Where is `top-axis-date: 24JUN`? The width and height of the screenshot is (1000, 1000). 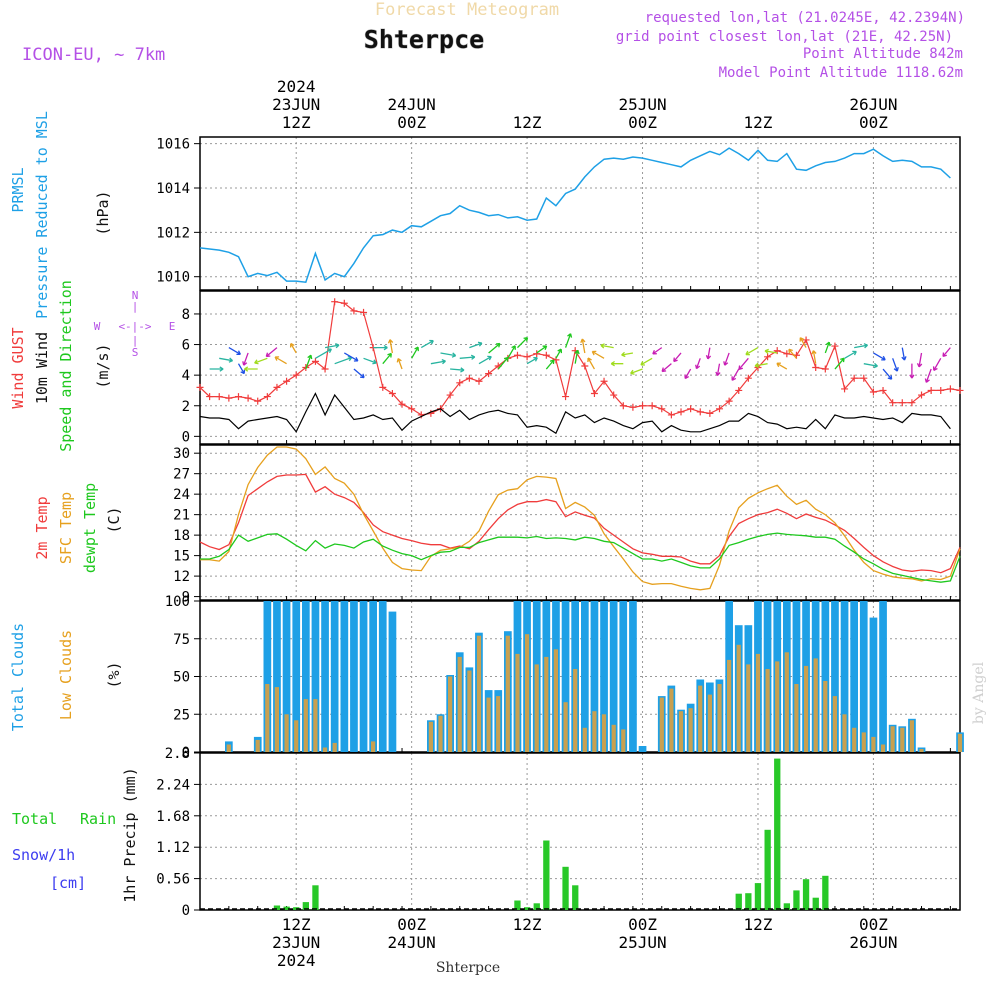
top-axis-date: 24JUN is located at coordinates (412, 104).